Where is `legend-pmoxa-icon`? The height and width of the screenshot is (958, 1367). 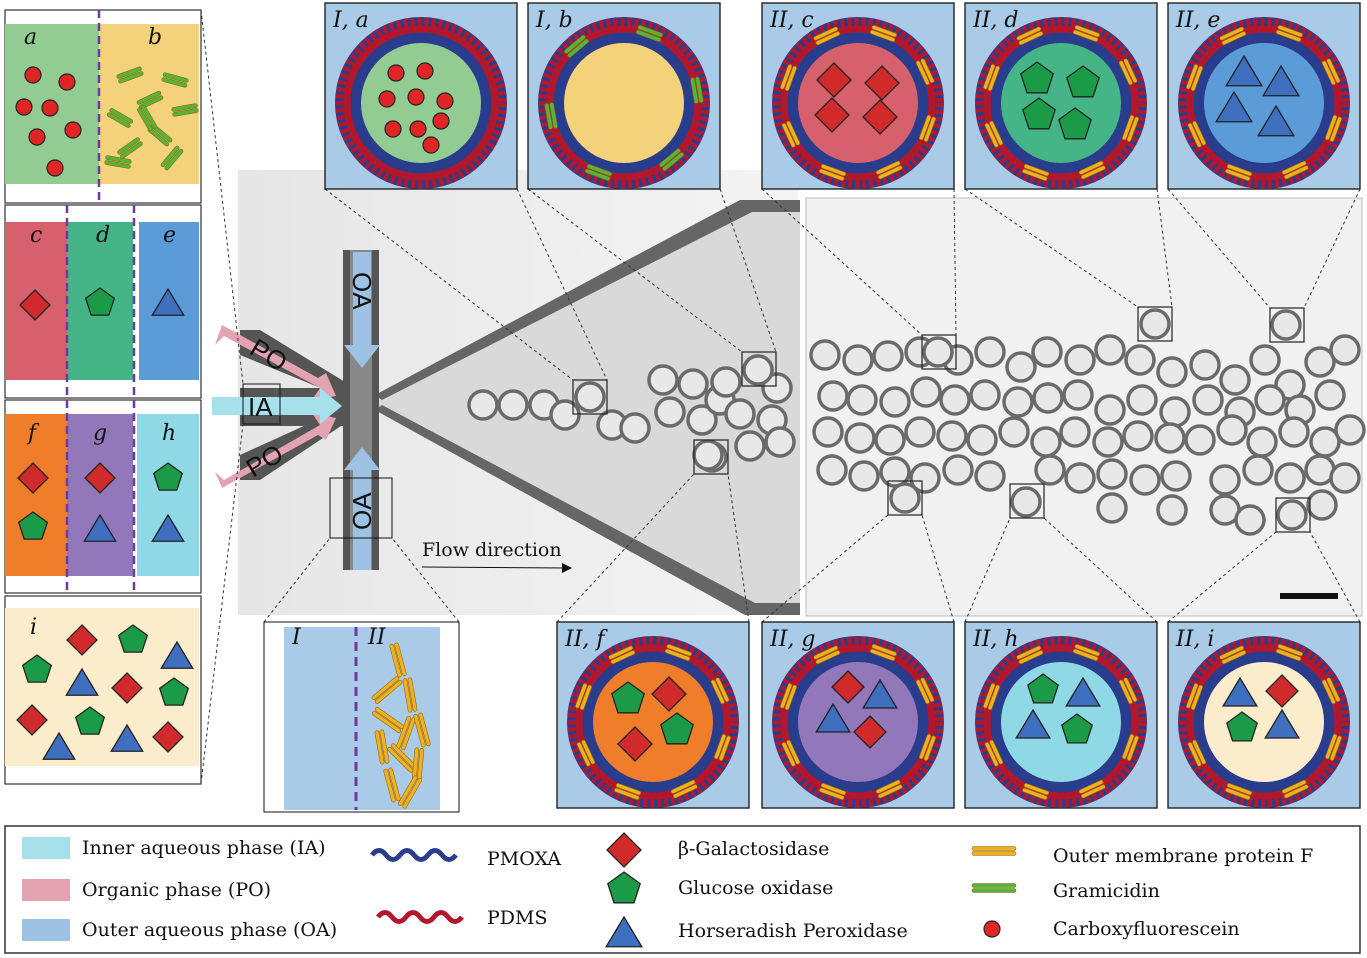 legend-pmoxa-icon is located at coordinates (414, 855).